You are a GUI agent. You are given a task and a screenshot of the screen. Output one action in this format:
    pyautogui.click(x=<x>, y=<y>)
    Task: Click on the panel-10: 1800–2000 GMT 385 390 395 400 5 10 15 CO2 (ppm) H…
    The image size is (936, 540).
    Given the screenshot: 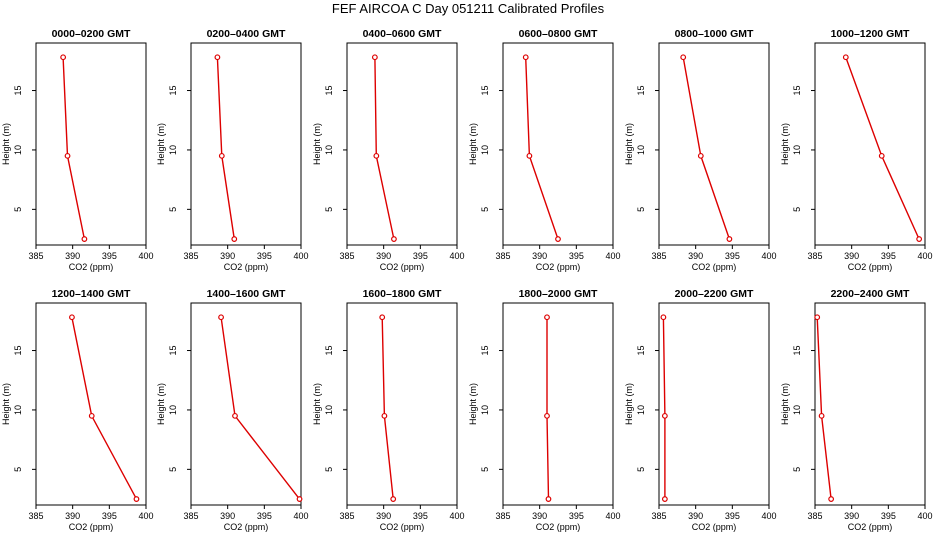 What is the action you would take?
    pyautogui.click(x=544, y=410)
    